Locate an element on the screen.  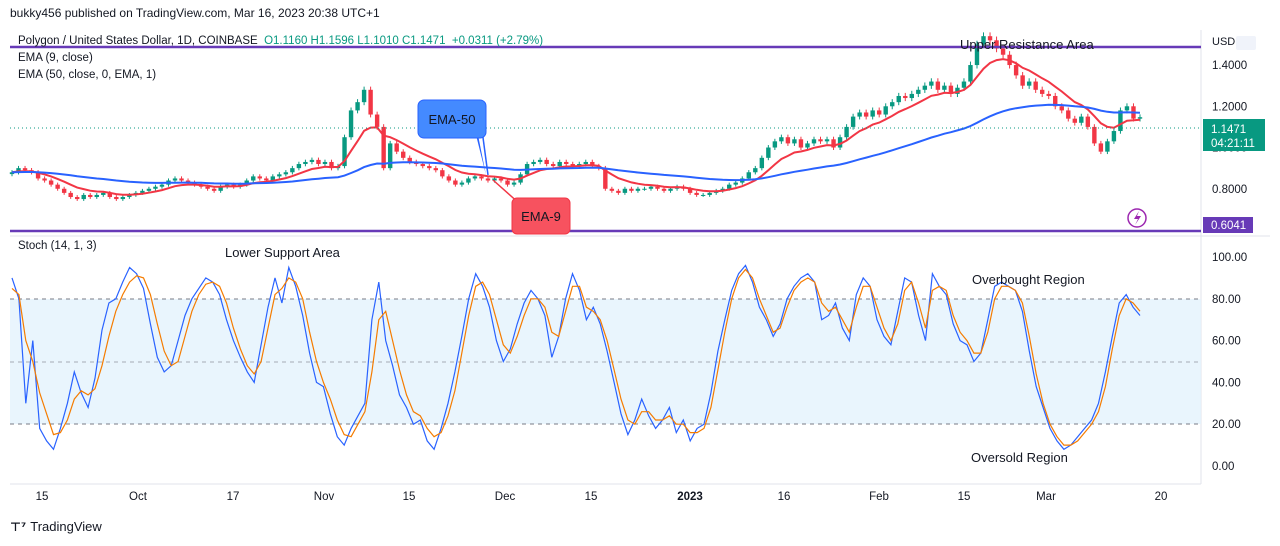
tradingview-logo-icon: ⊤⁷ is located at coordinates (18, 526).